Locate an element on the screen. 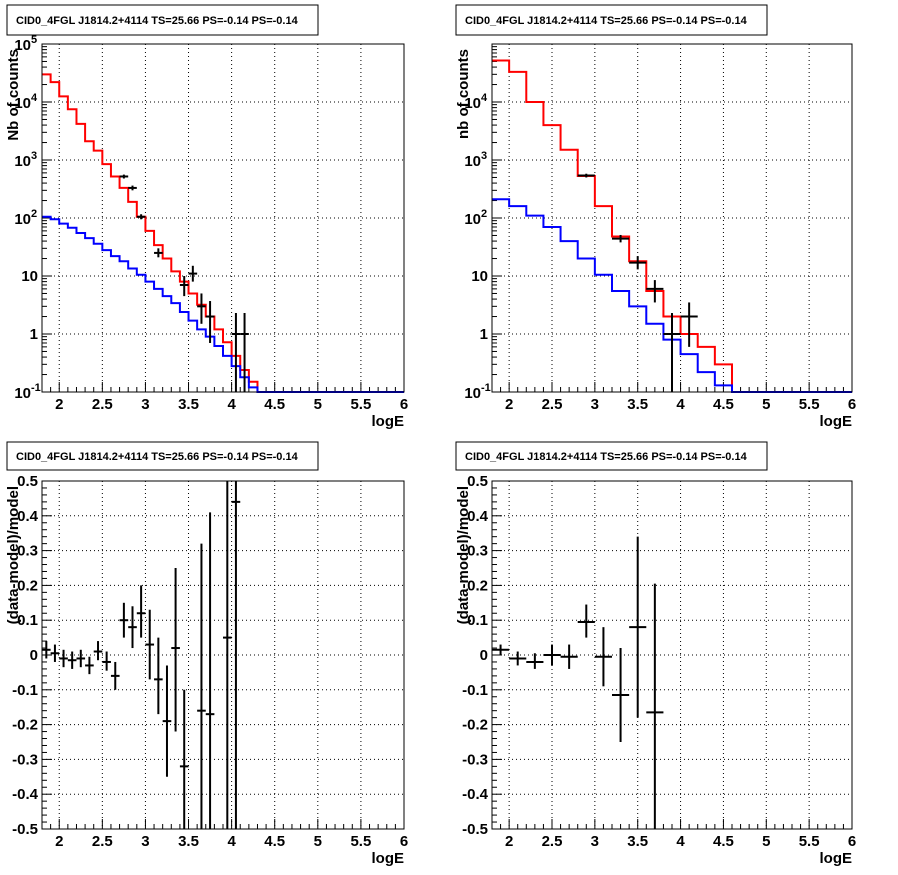 The image size is (898, 875). y-axis-label: Nb of counts is located at coordinates (13, 95).